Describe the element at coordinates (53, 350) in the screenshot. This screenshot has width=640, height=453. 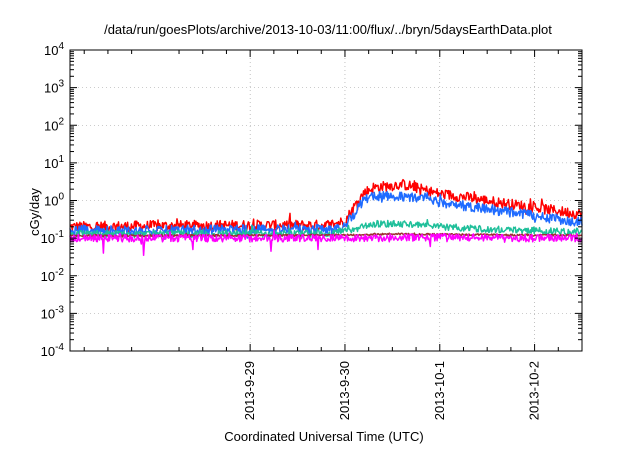
I see `y-tick-label: 10⁻⁴` at that location.